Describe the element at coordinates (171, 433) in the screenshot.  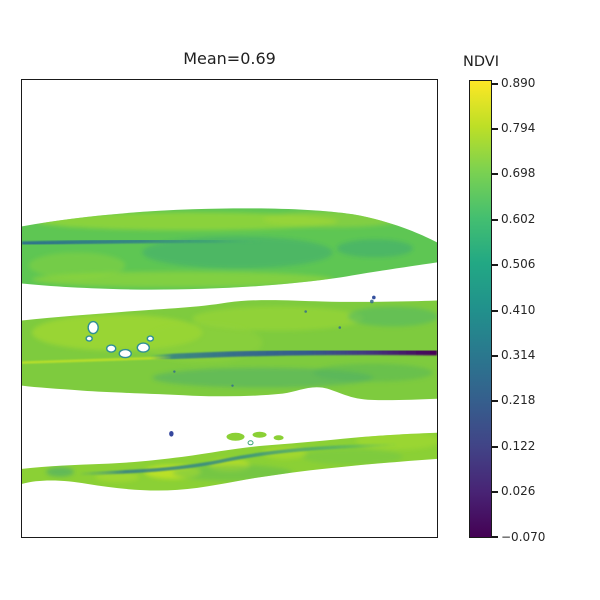
I see `stray-blue-speck` at that location.